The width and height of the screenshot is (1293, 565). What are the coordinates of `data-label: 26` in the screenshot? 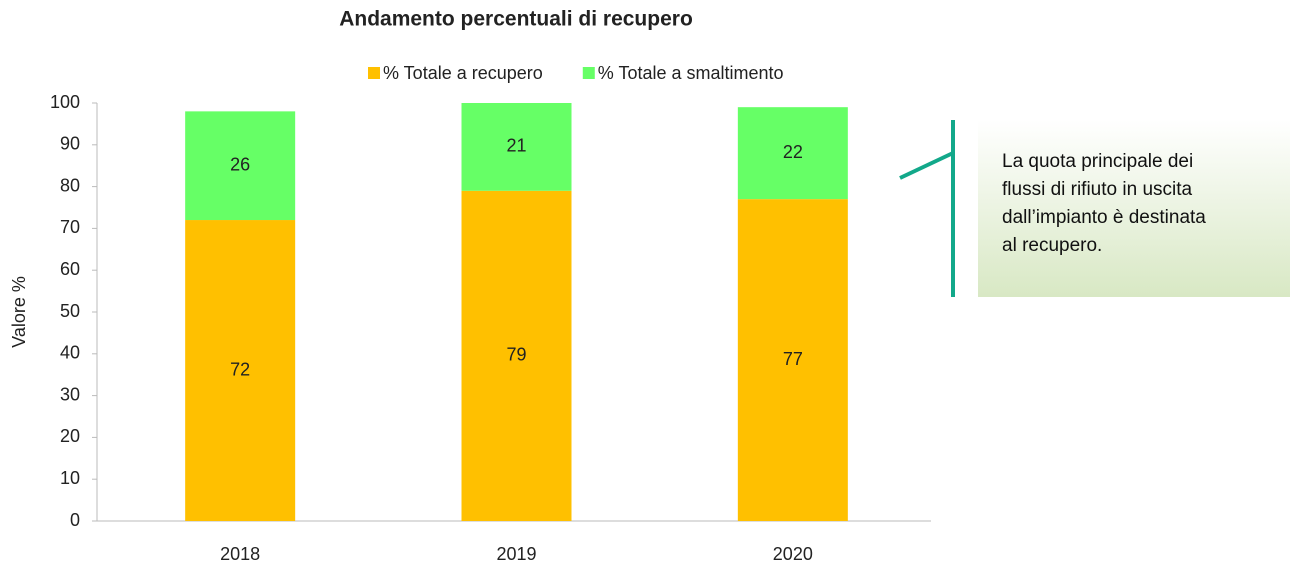 It's located at (240, 164).